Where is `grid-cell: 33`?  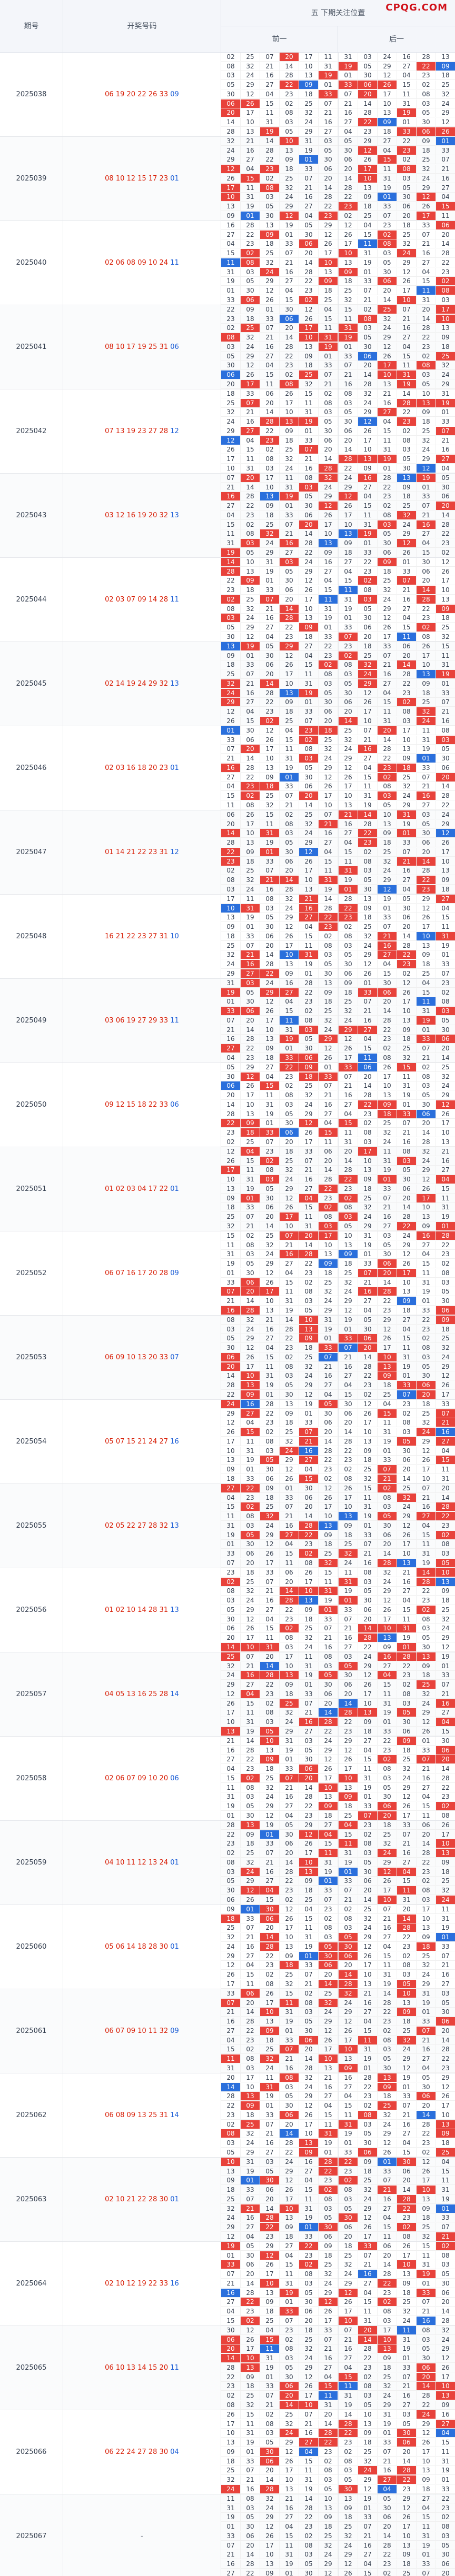 grid-cell: 33 is located at coordinates (270, 319).